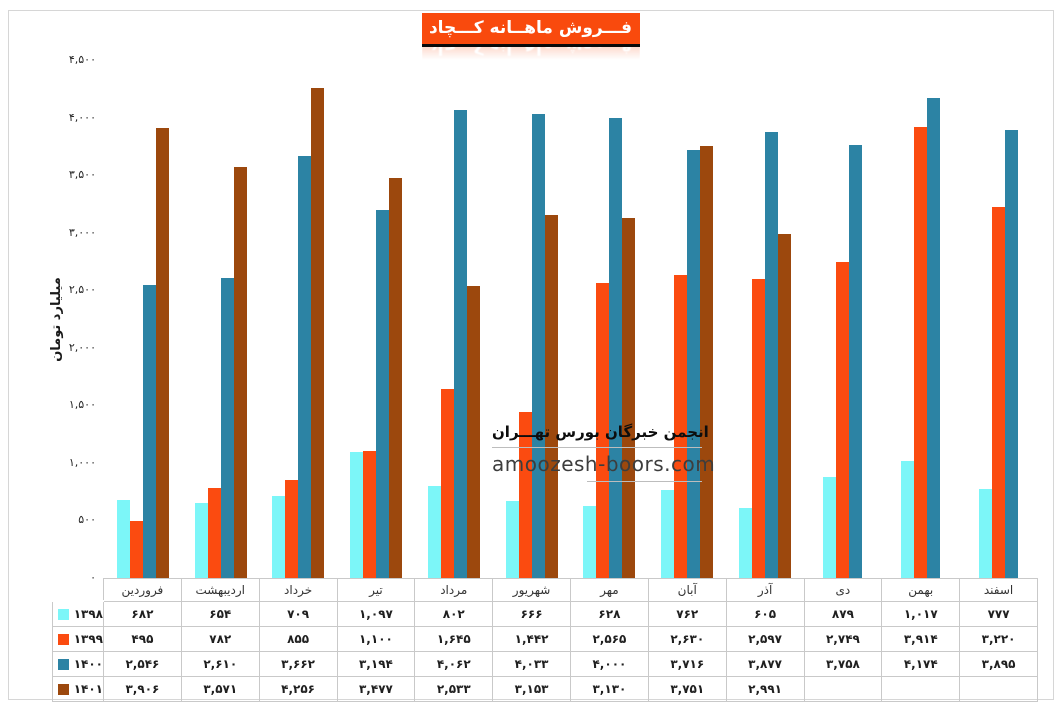 Image resolution: width=1061 pixels, height=710 pixels. Describe the element at coordinates (434, 531) in the screenshot. I see `bar-1398-month5` at that location.